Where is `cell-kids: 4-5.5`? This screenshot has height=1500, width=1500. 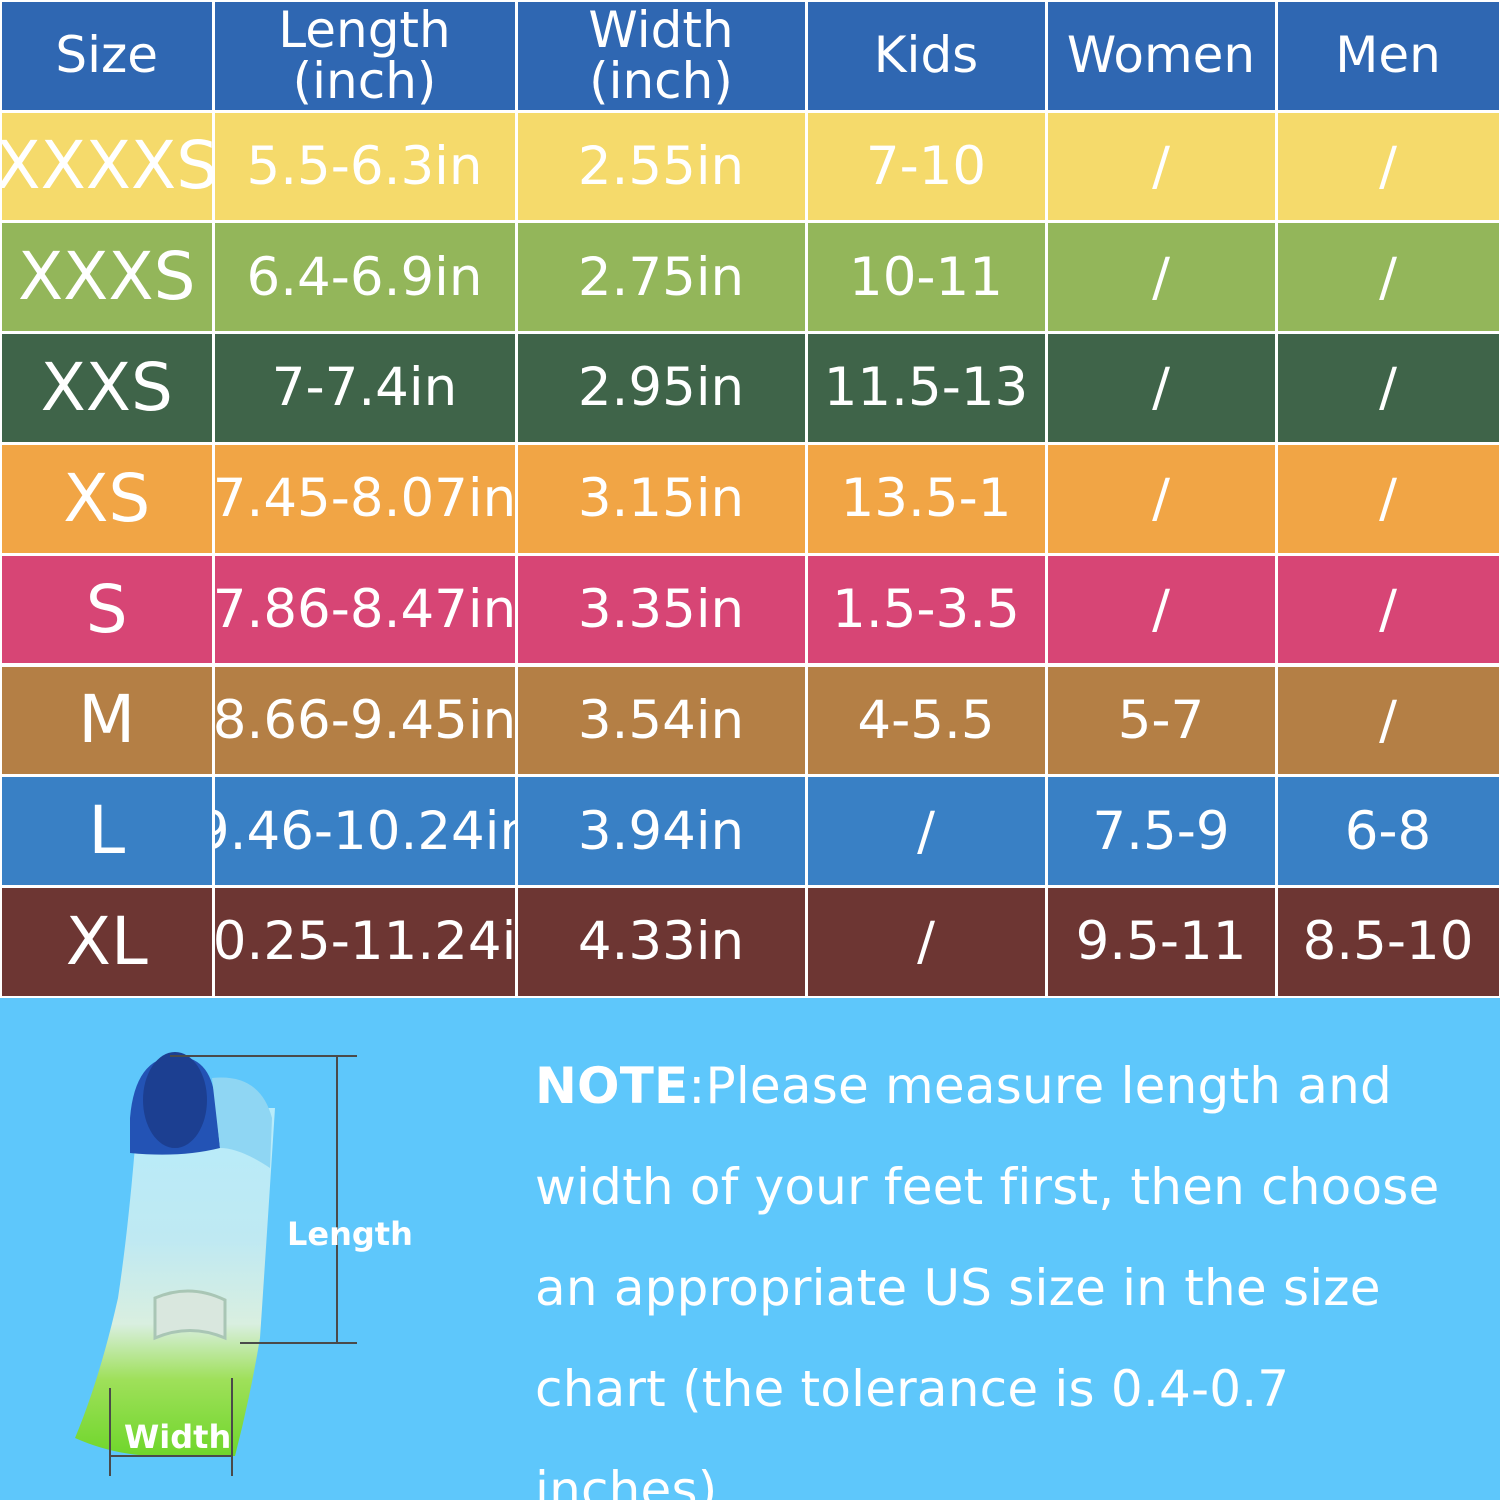
cell-kids: 4-5.5 is located at coordinates (926, 720).